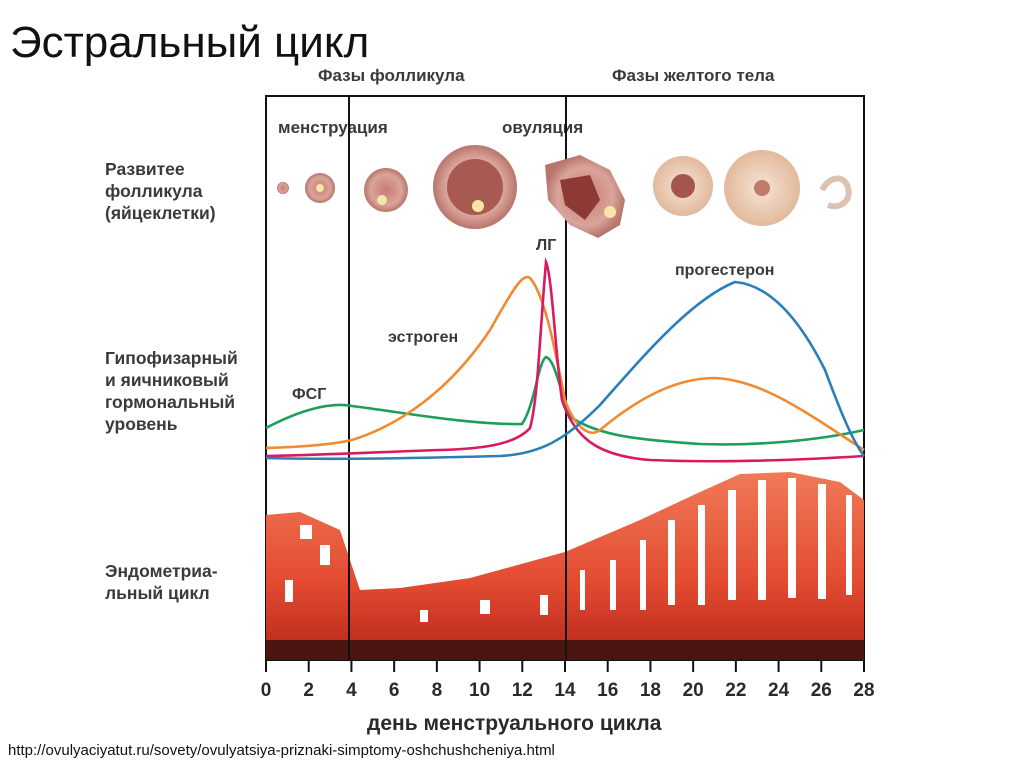  I want to click on x-axis-ticks: 0 2 4 6 8 10 12 14 16 18 20 22 24 26 28, so click(568, 680).